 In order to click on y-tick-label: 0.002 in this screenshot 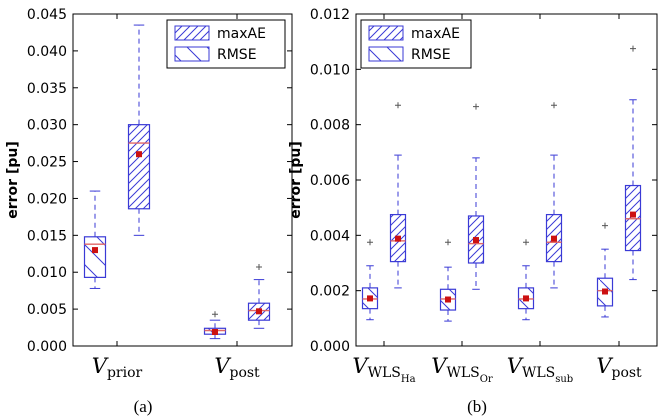, I will do `click(330, 292)`.